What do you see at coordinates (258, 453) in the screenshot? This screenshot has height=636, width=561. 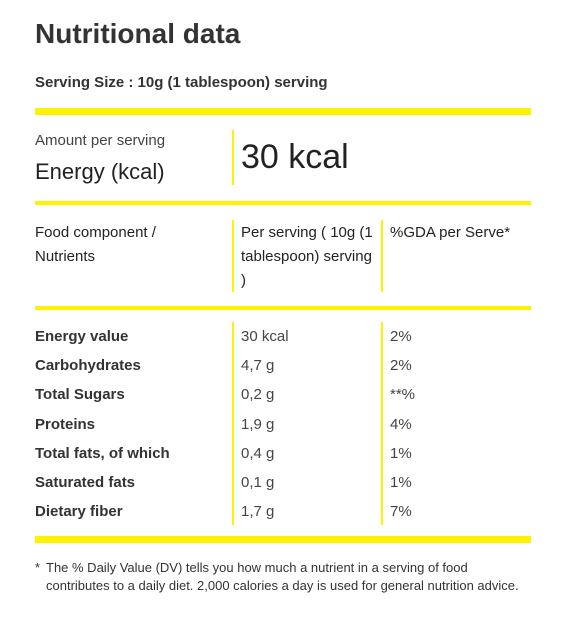 I see `per-serving: 0,4 g` at bounding box center [258, 453].